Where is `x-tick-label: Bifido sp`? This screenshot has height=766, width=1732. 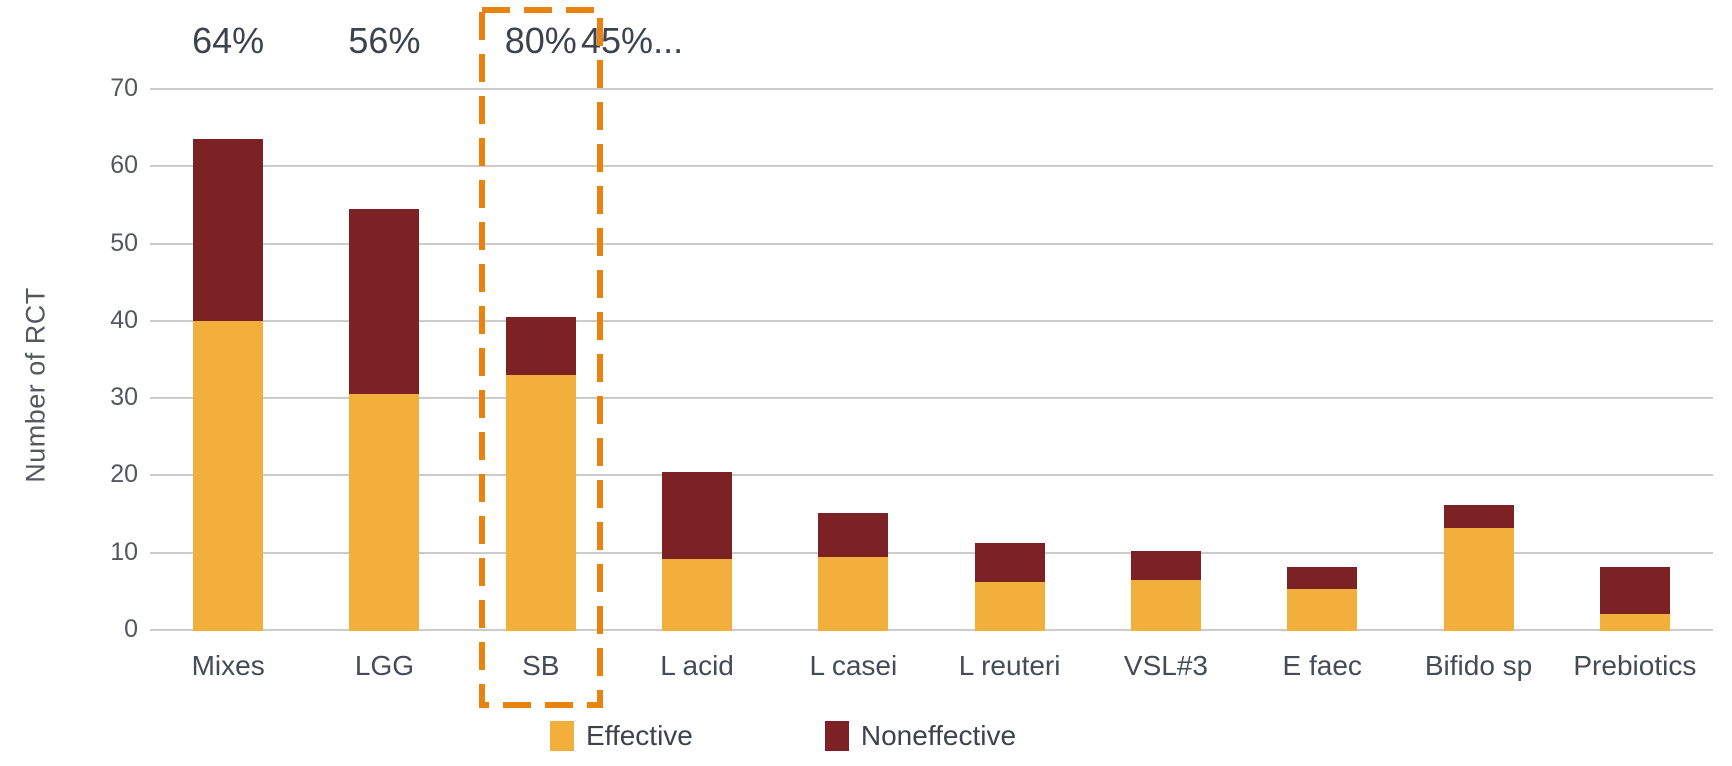 x-tick-label: Bifido sp is located at coordinates (1478, 665).